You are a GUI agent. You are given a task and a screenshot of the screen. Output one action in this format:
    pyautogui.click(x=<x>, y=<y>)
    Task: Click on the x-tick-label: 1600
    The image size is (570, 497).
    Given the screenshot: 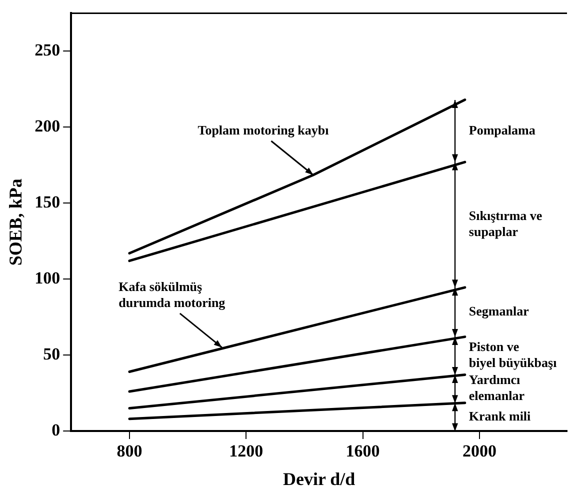 What is the action you would take?
    pyautogui.click(x=363, y=451)
    